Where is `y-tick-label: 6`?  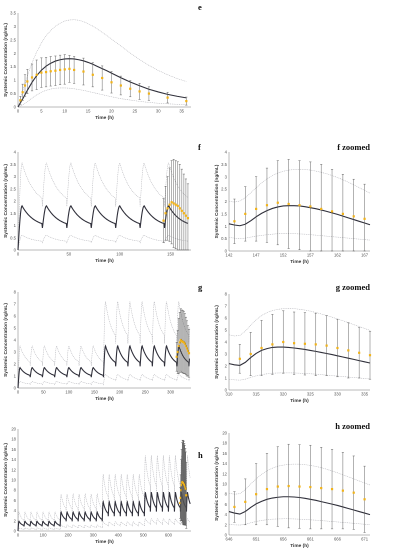 y-tick-label: 6 is located at coordinates (226, 318).